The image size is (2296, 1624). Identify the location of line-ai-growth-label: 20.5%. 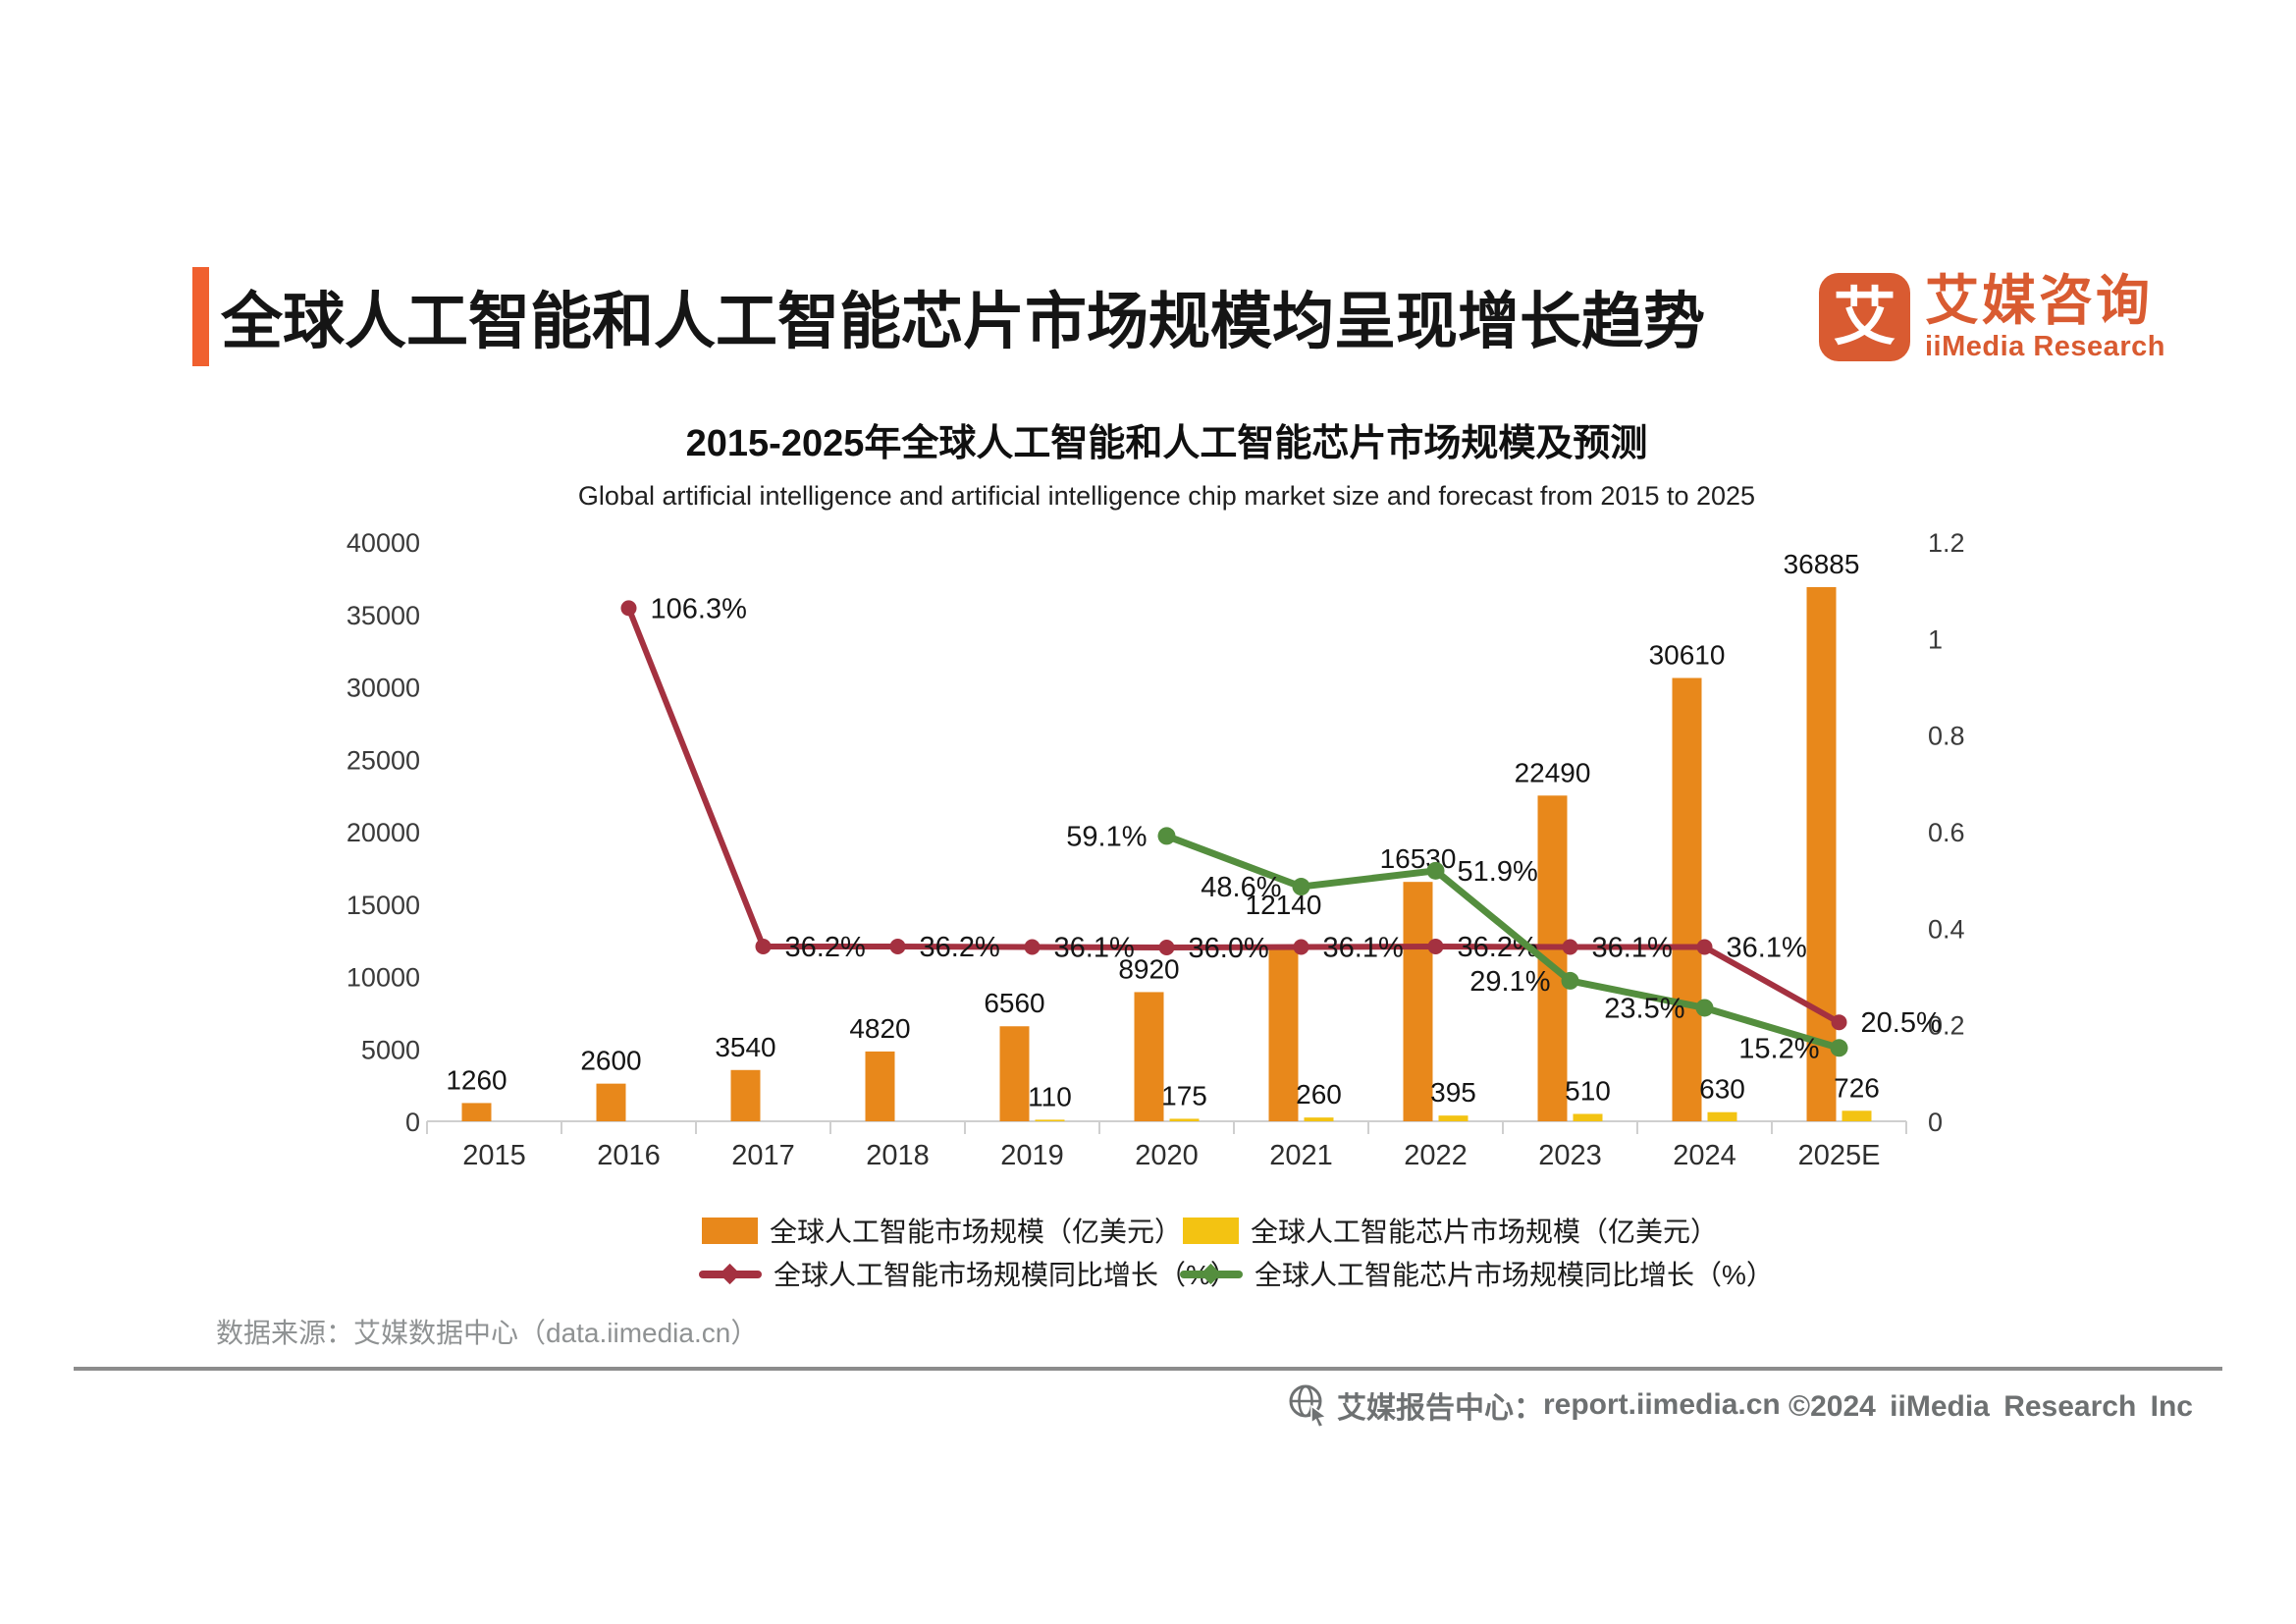
(1901, 1023).